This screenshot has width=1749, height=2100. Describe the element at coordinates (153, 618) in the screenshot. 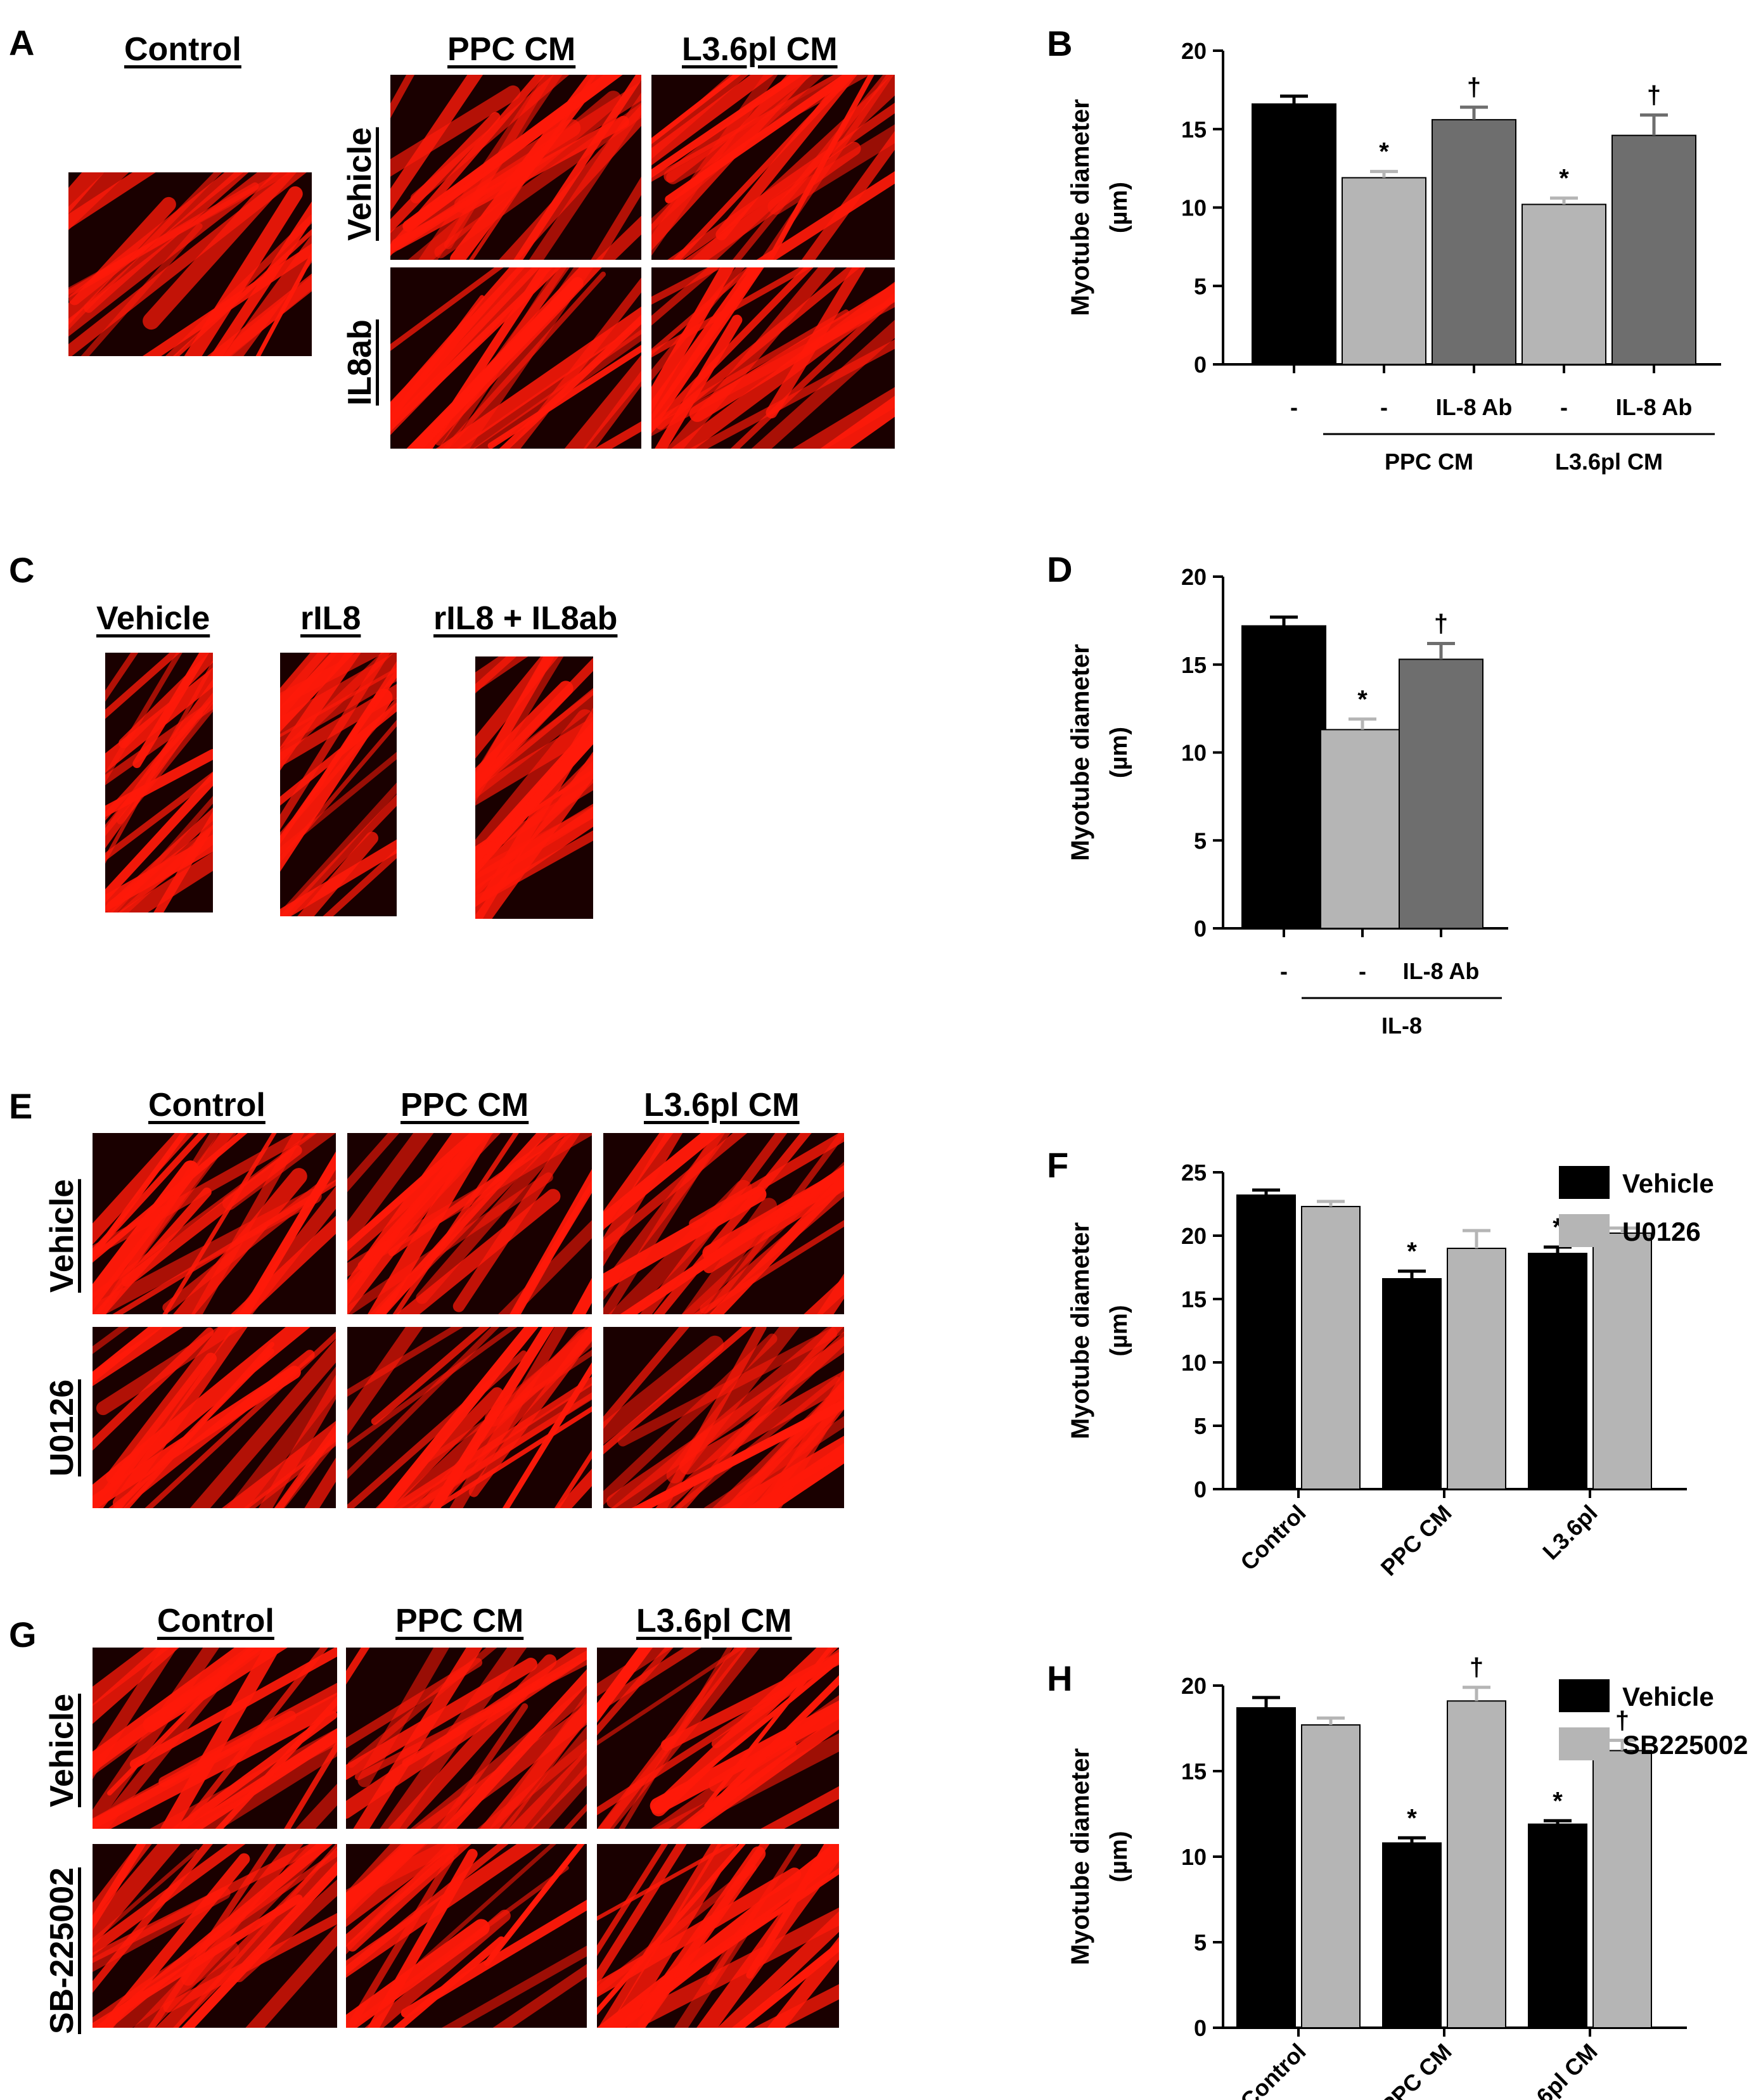

I see `panel-c-col-header-vehicle: Vehicle` at that location.